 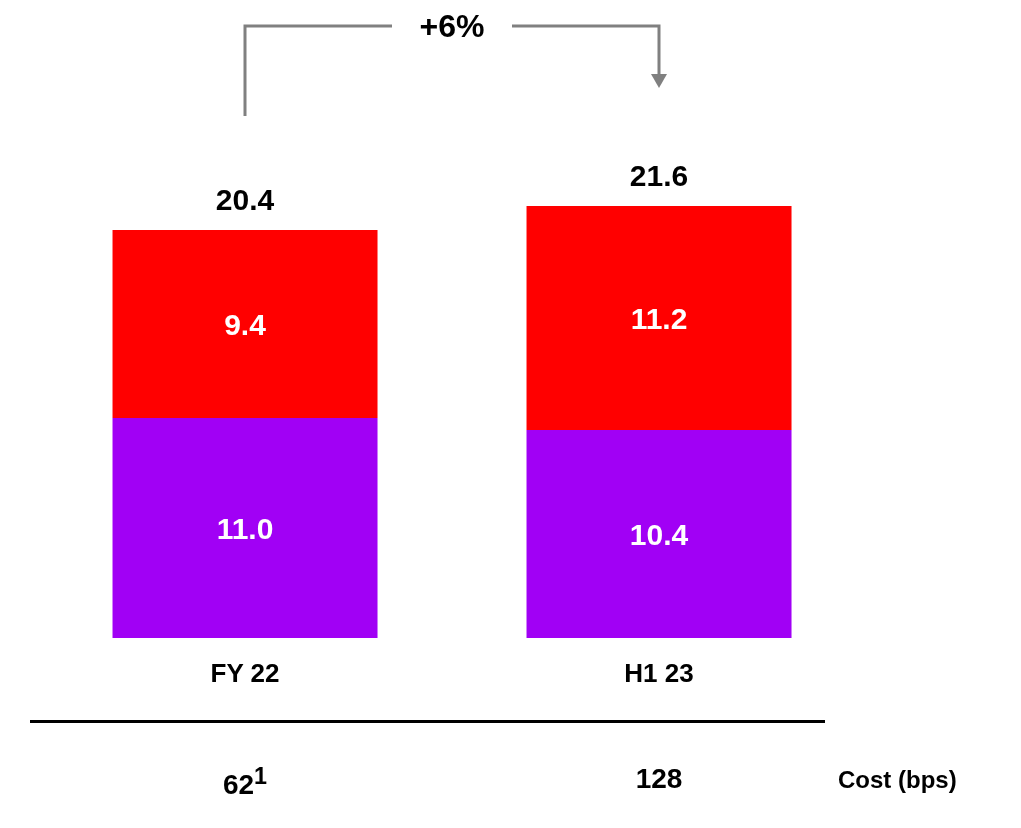 I want to click on data-label: 10.4, so click(x=659, y=534).